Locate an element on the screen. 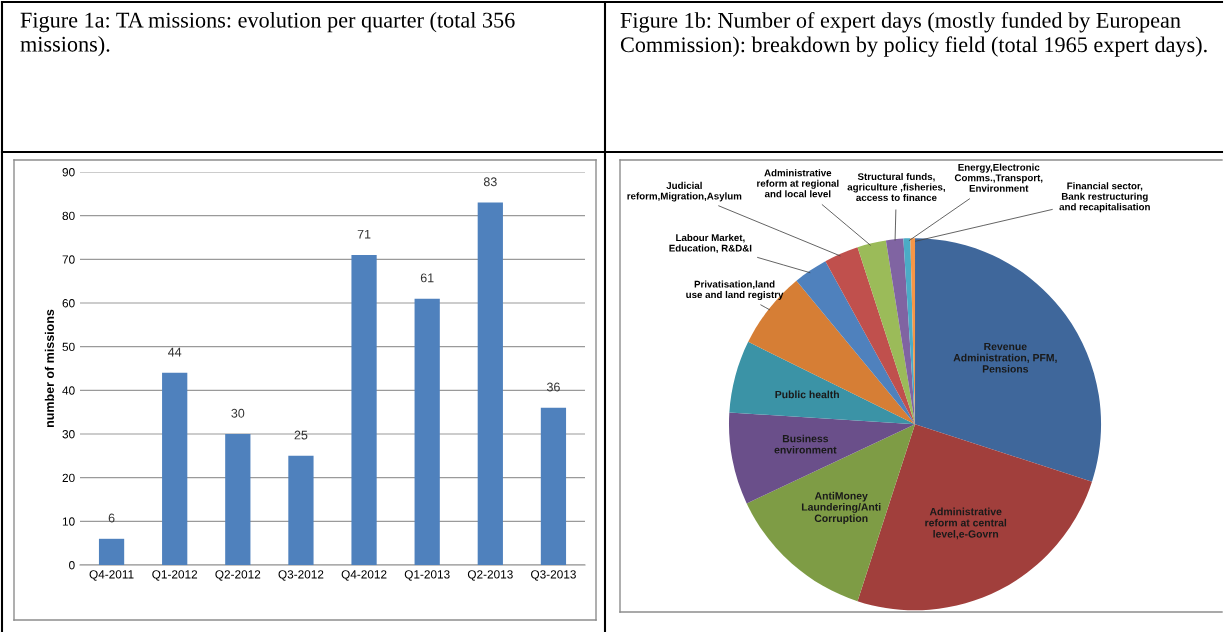 Image resolution: width=1224 pixels, height=633 pixels. x-tick-label: Q4-2012 is located at coordinates (364, 575).